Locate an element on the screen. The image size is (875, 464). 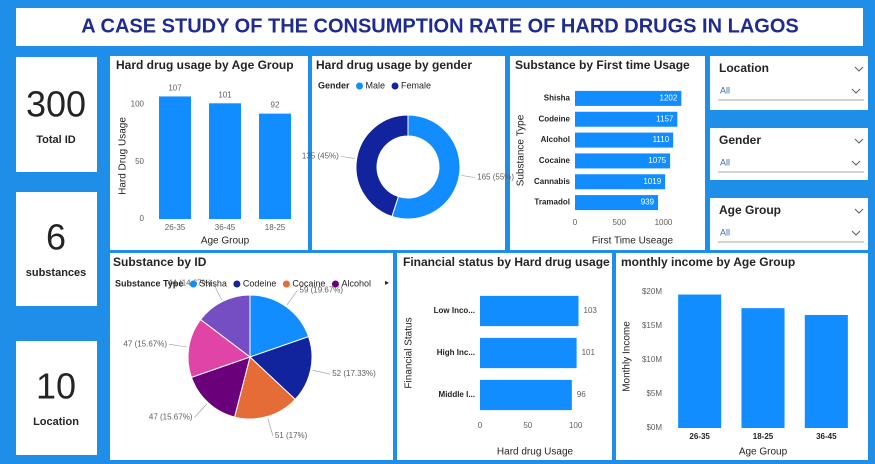
x-axis-label: Age Group is located at coordinates (763, 452).